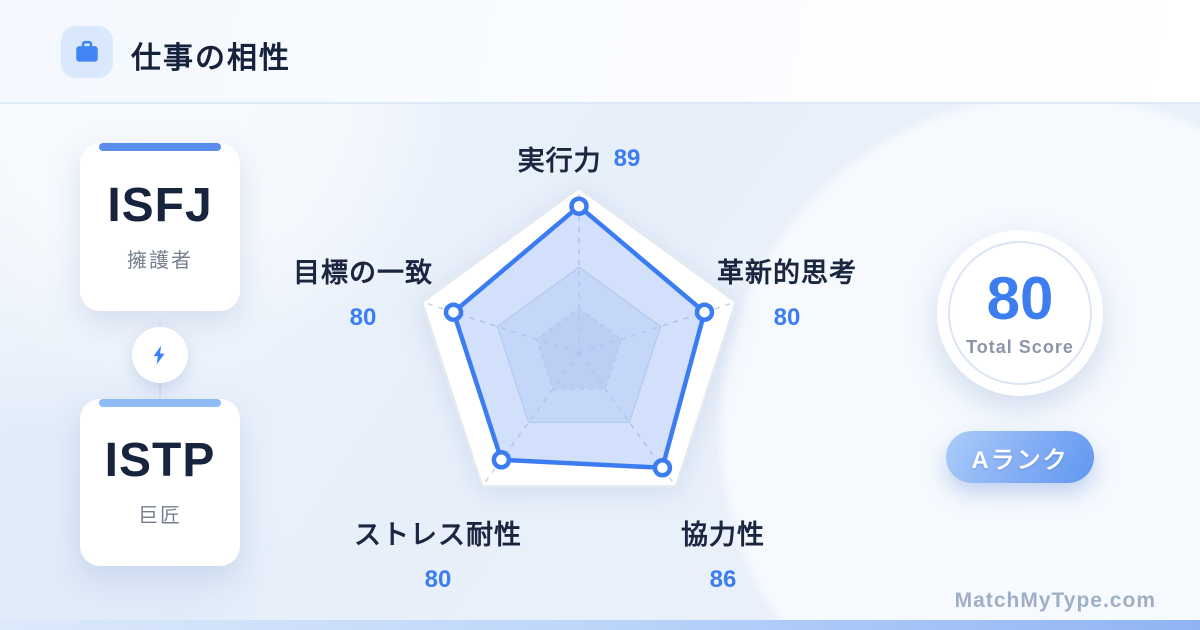  What do you see at coordinates (1055, 600) in the screenshot?
I see `footer-brand: MatchMyType.com` at bounding box center [1055, 600].